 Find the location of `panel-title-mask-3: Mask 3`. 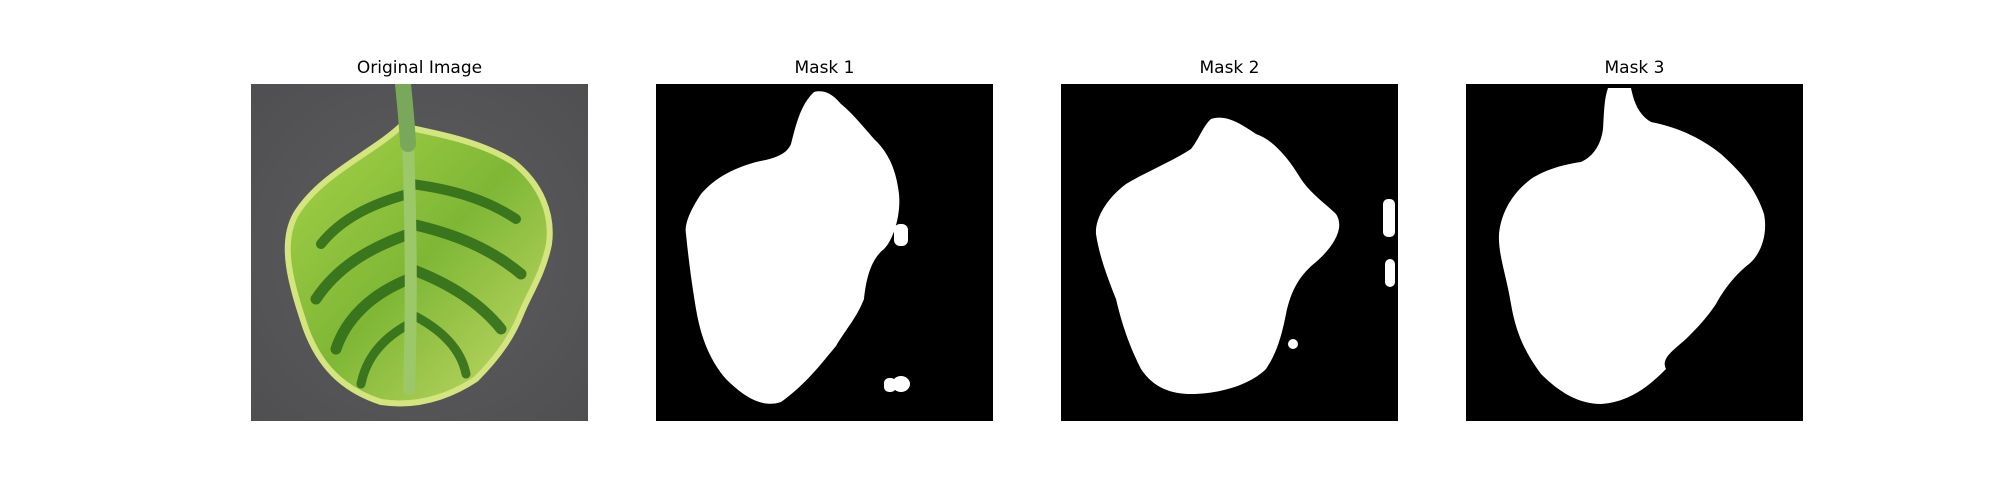

panel-title-mask-3: Mask 3 is located at coordinates (1634, 68).